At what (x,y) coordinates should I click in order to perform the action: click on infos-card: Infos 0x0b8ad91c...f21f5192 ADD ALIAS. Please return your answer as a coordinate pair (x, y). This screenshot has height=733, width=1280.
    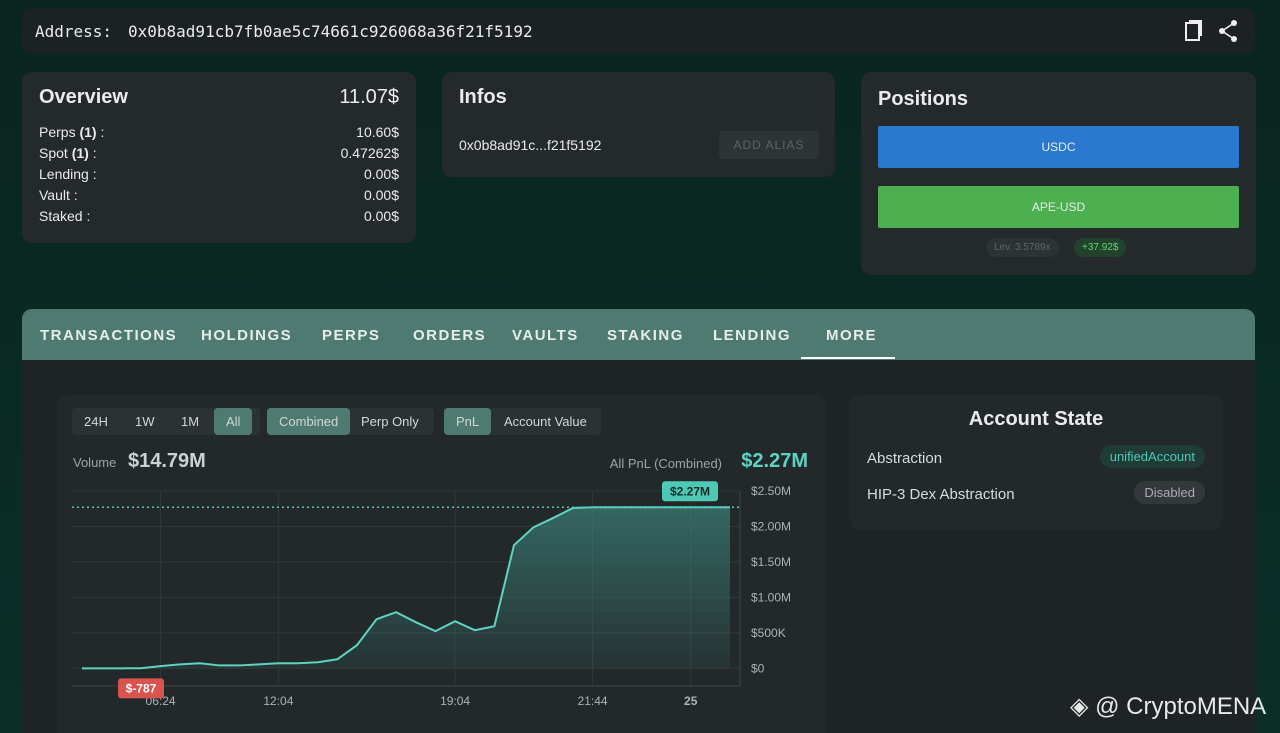
    Looking at the image, I should click on (638, 124).